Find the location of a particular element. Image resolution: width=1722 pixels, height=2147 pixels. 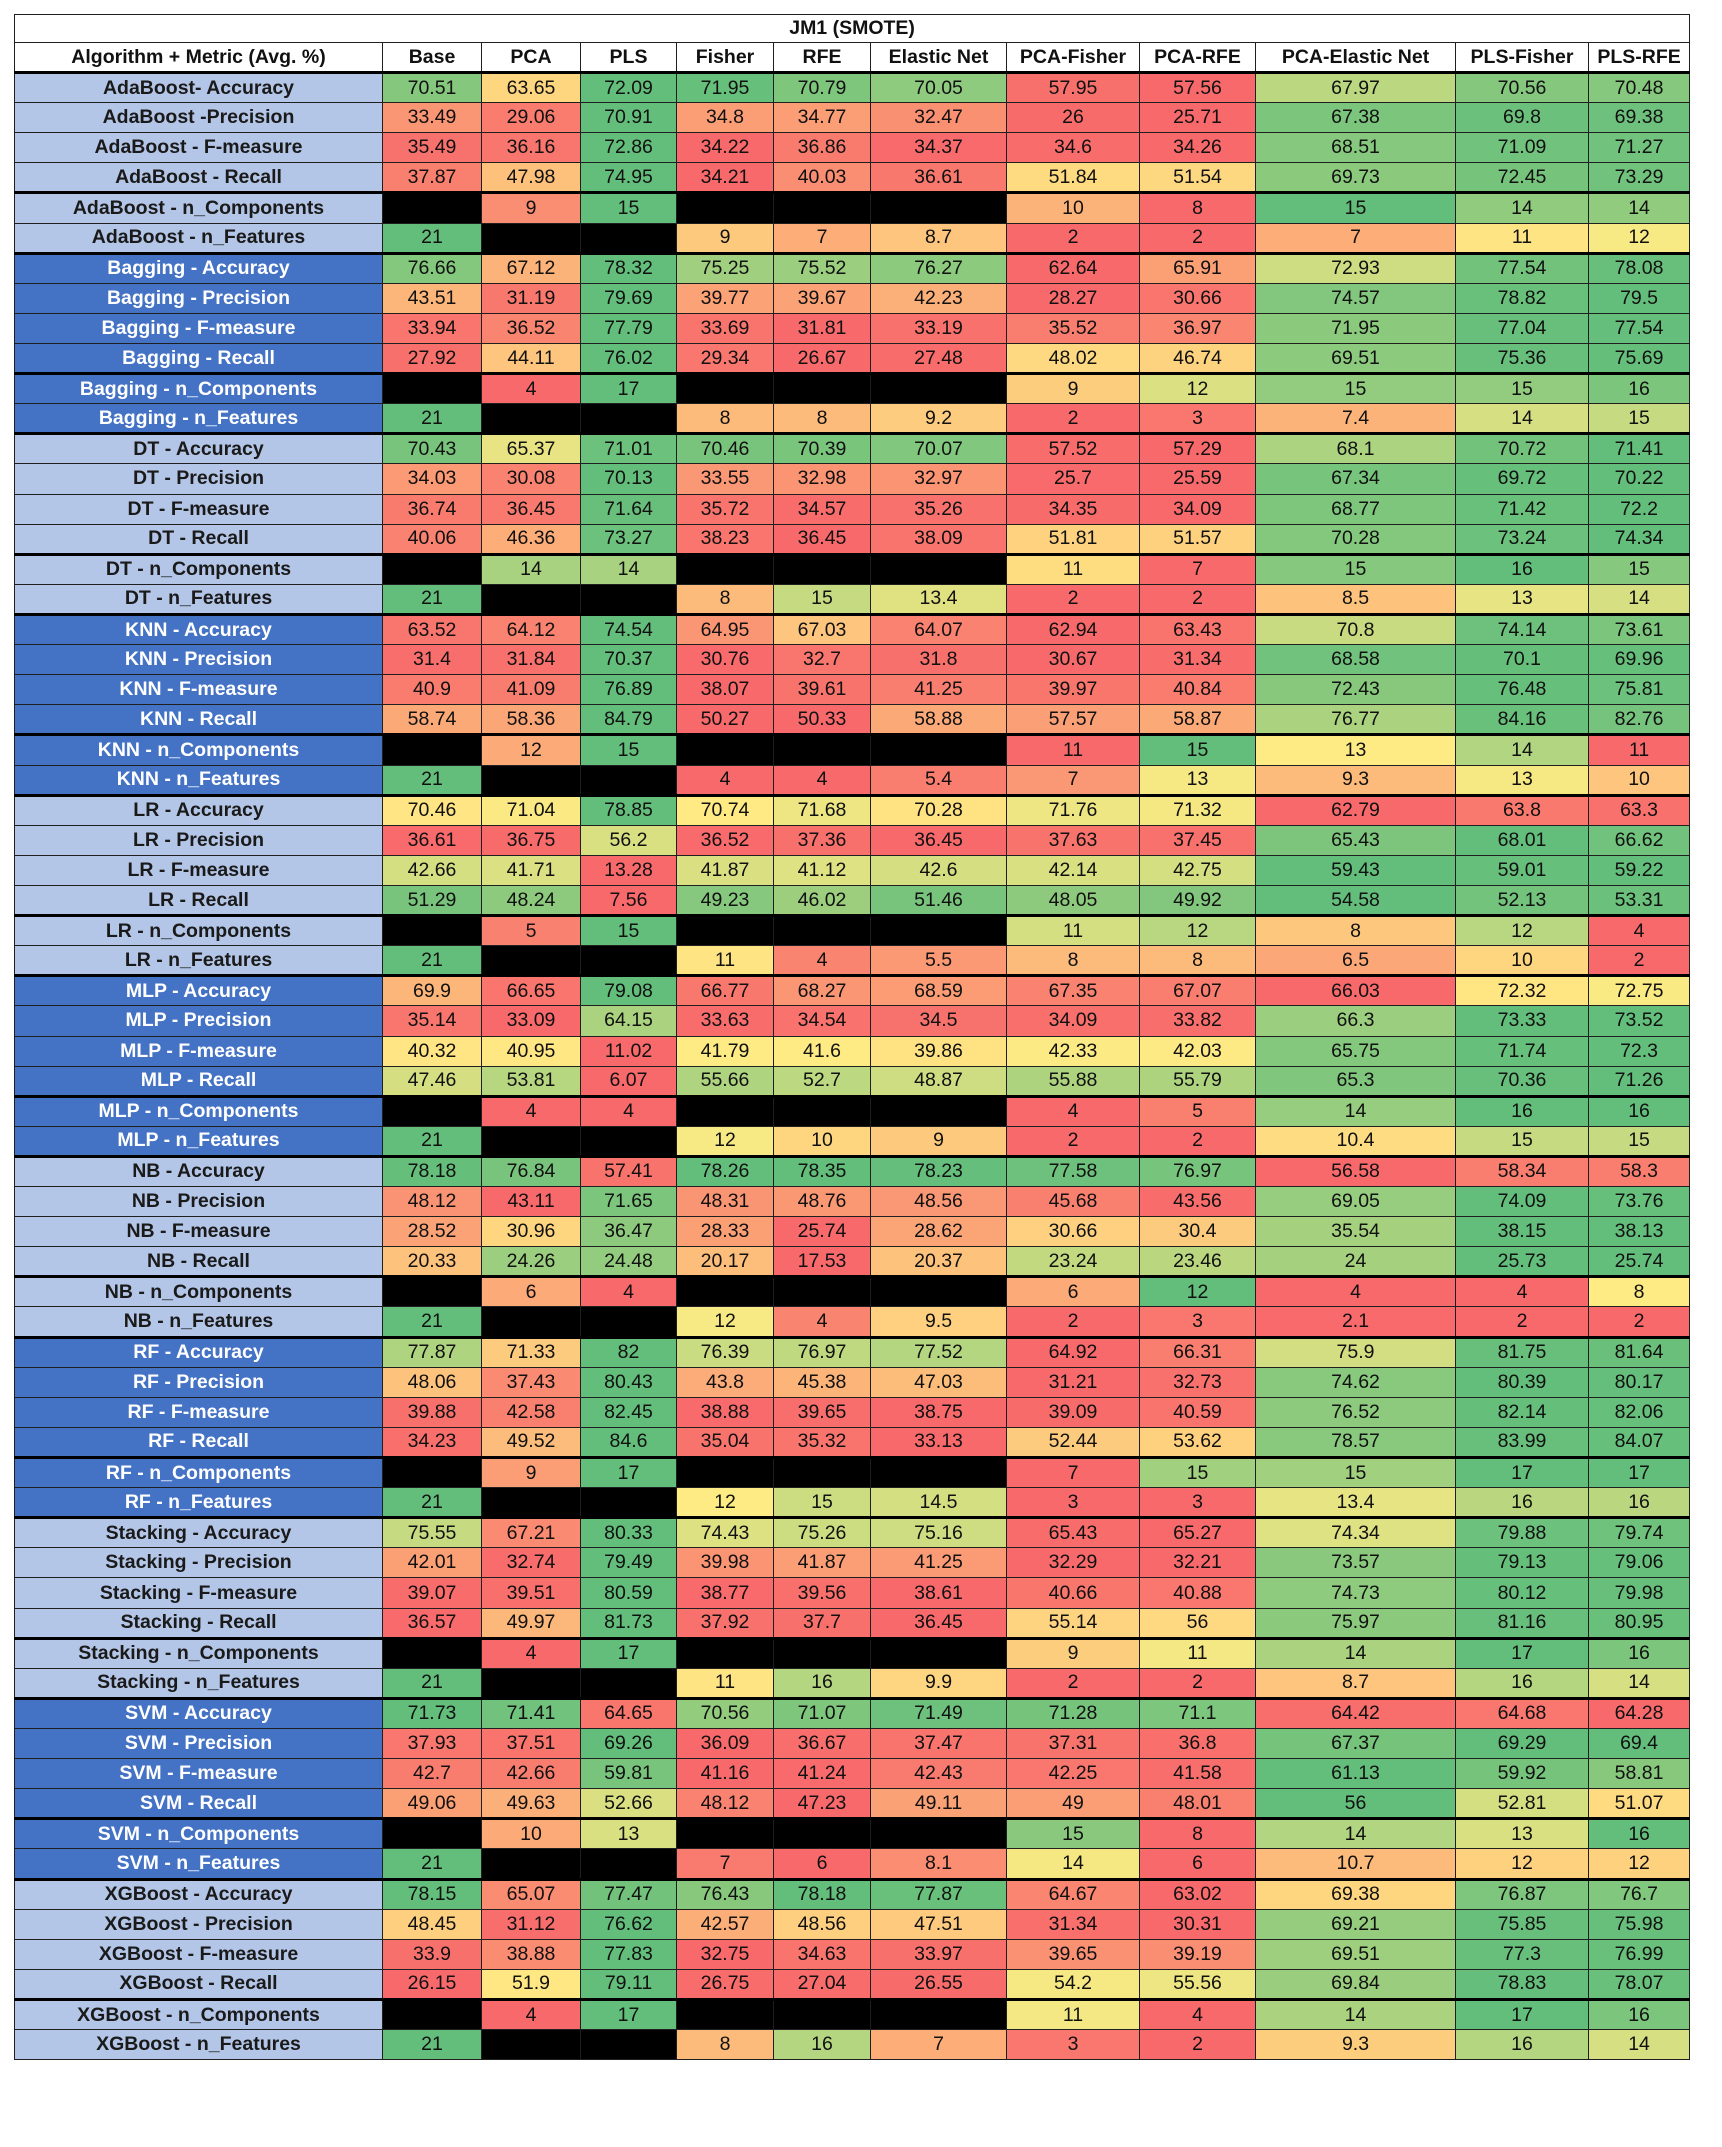

value-cell: 75.69 is located at coordinates (1639, 358).